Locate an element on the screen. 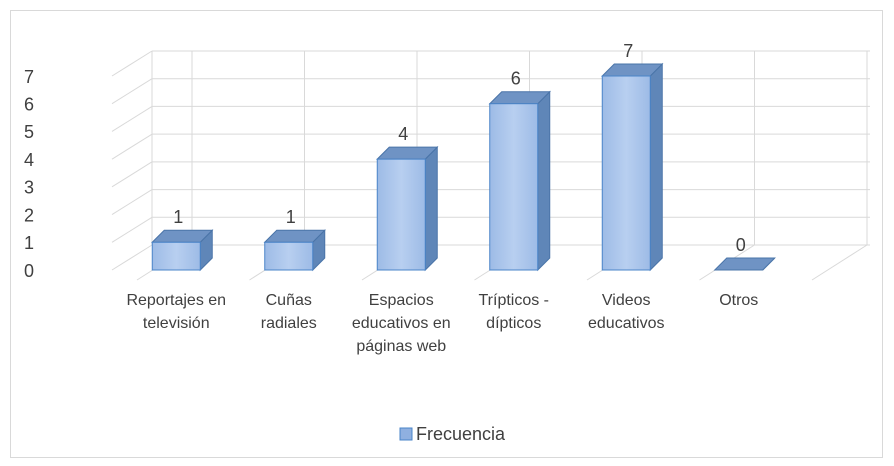  value-label: 6 is located at coordinates (516, 78).